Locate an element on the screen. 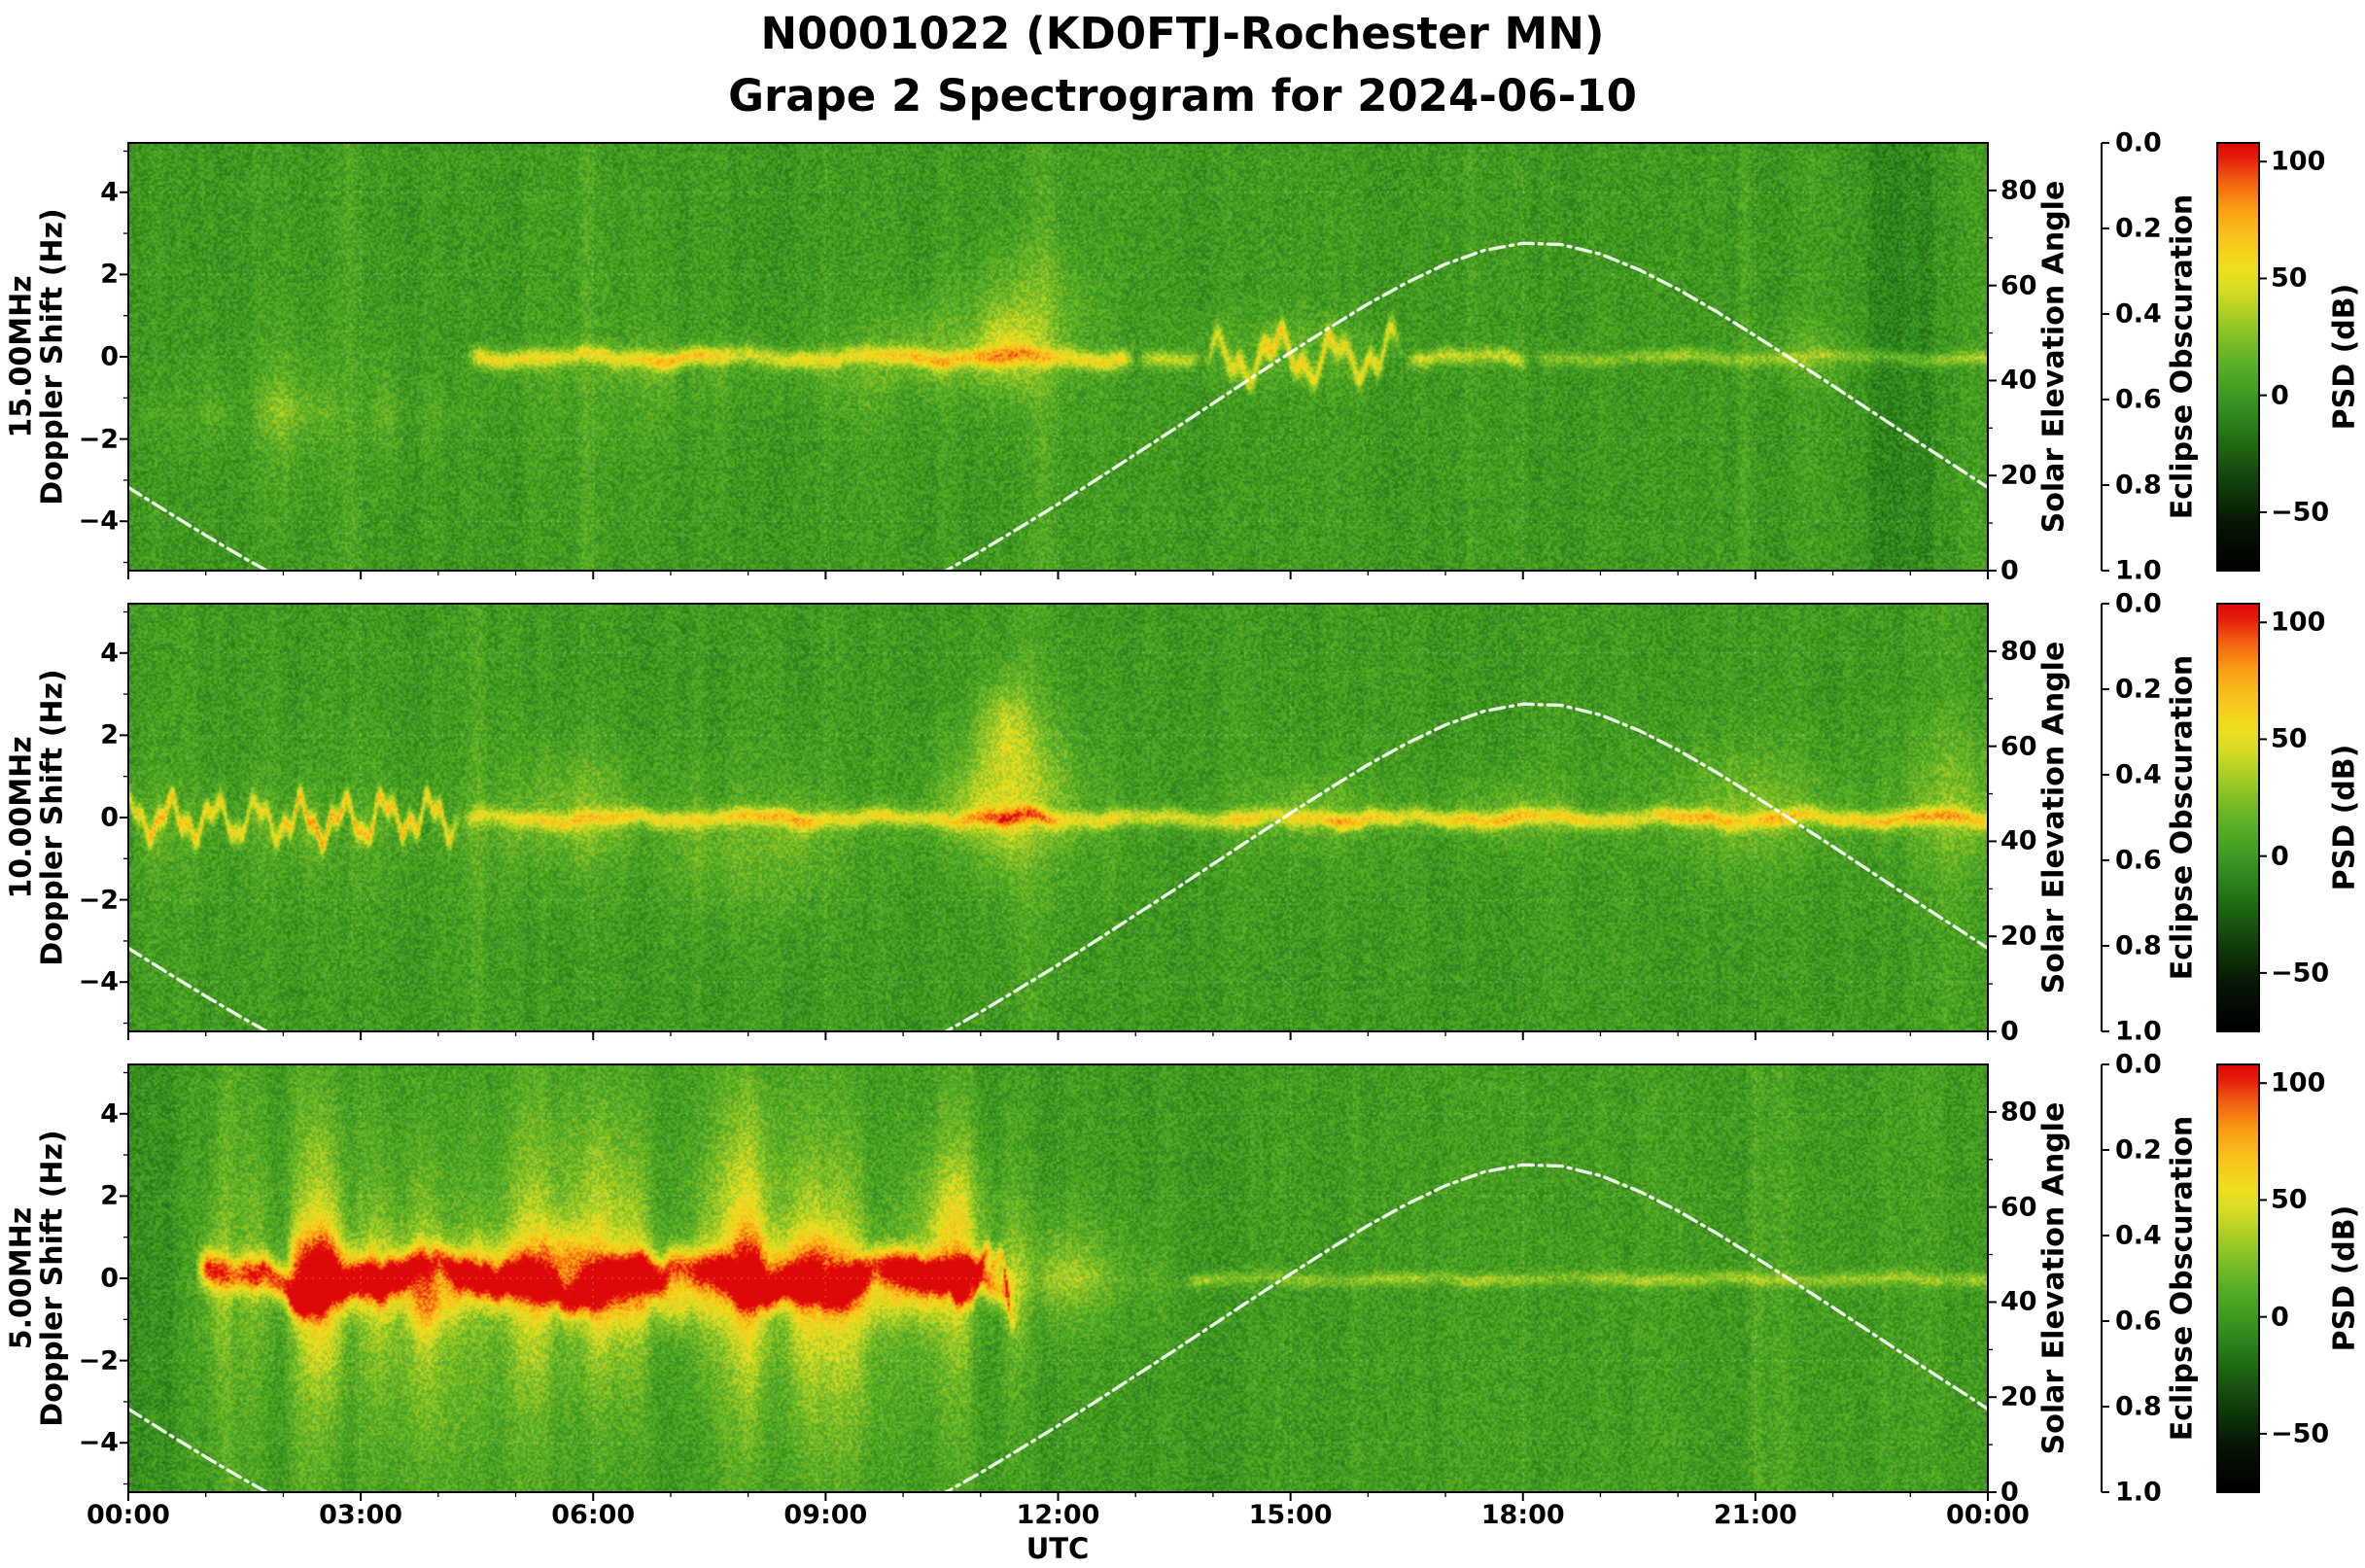  x-tick-label: 18:00 is located at coordinates (1523, 1515).